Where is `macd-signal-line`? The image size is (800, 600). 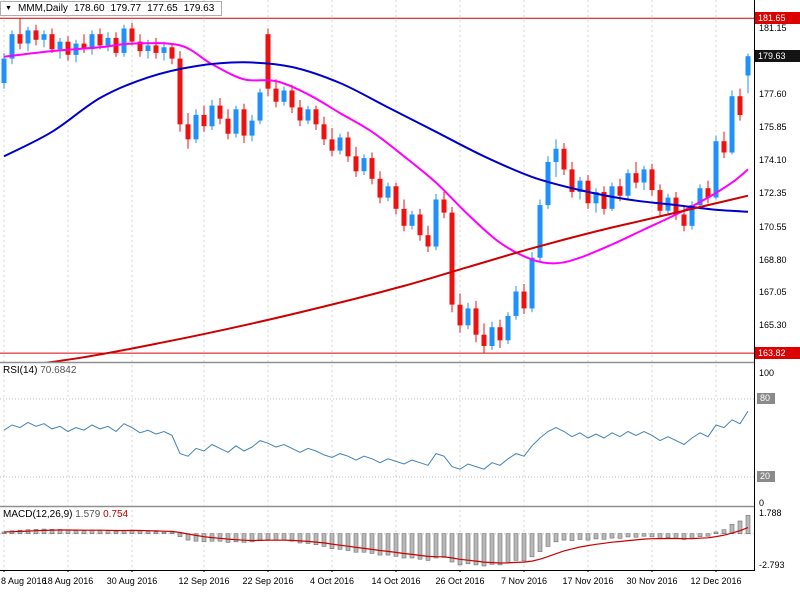 macd-signal-line is located at coordinates (376, 545).